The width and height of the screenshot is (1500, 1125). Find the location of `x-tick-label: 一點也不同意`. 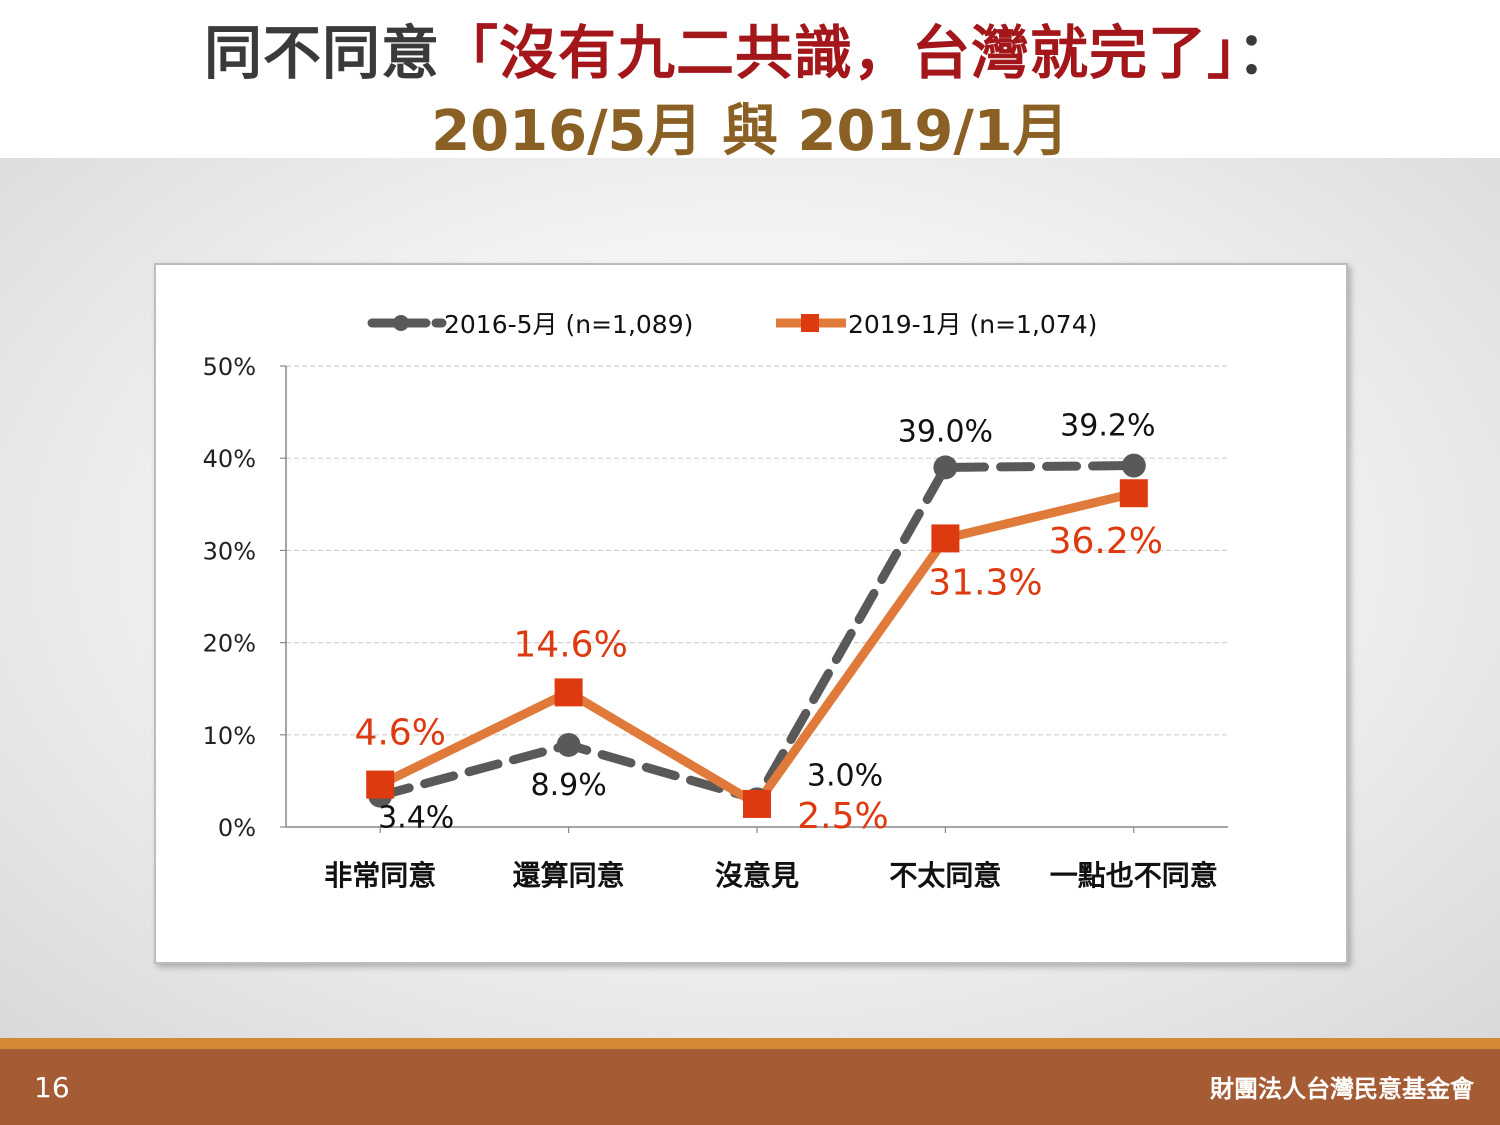

x-tick-label: 一點也不同意 is located at coordinates (1134, 875).